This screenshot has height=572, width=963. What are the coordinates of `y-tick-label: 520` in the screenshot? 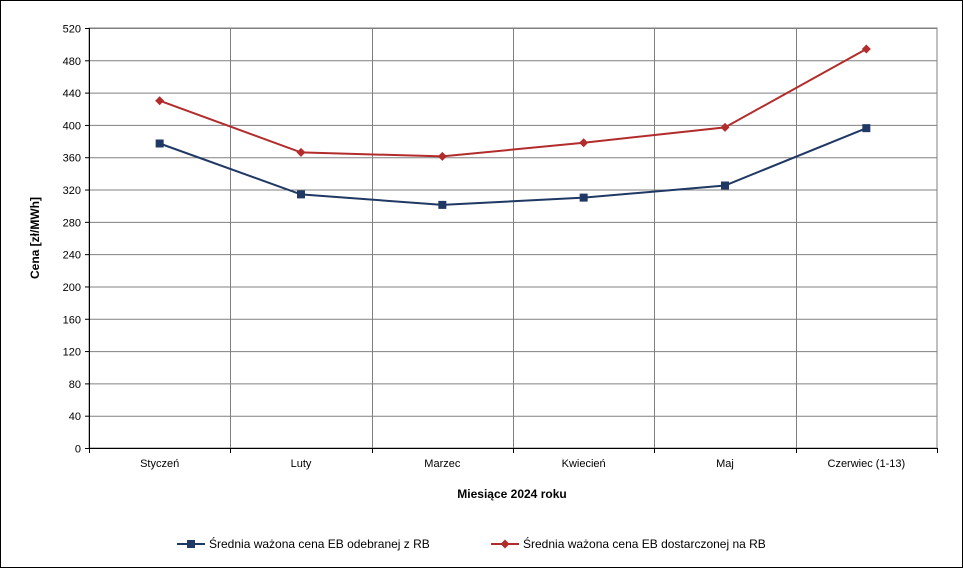 It's located at (72, 30).